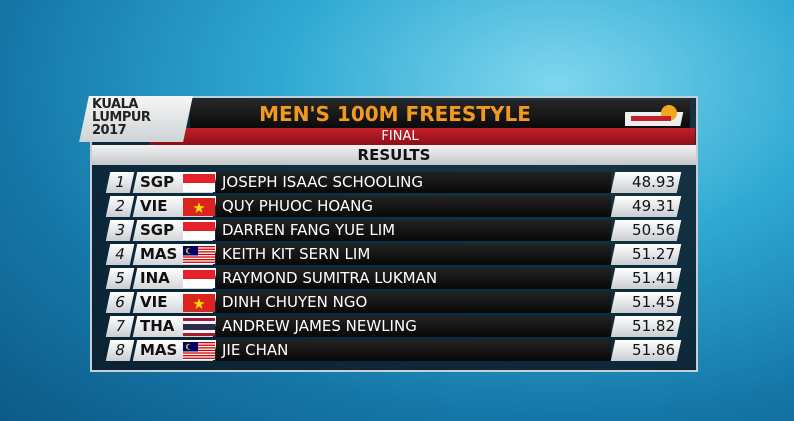 This screenshot has width=794, height=421. Describe the element at coordinates (653, 254) in the screenshot. I see `race-time: 51.27` at that location.